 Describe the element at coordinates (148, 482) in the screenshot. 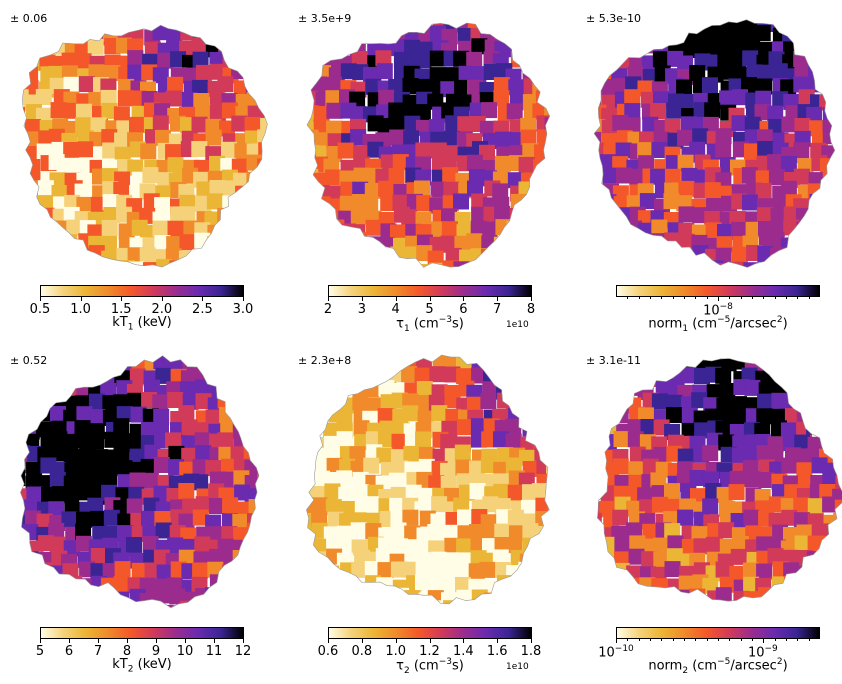

I see `abundance-map` at that location.